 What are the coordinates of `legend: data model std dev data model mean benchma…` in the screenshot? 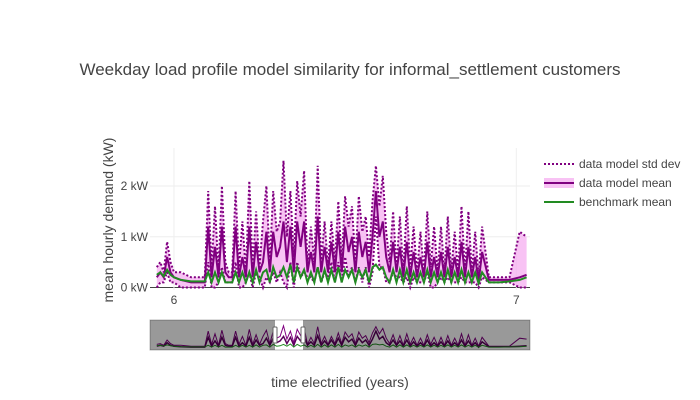 It's located at (612, 183).